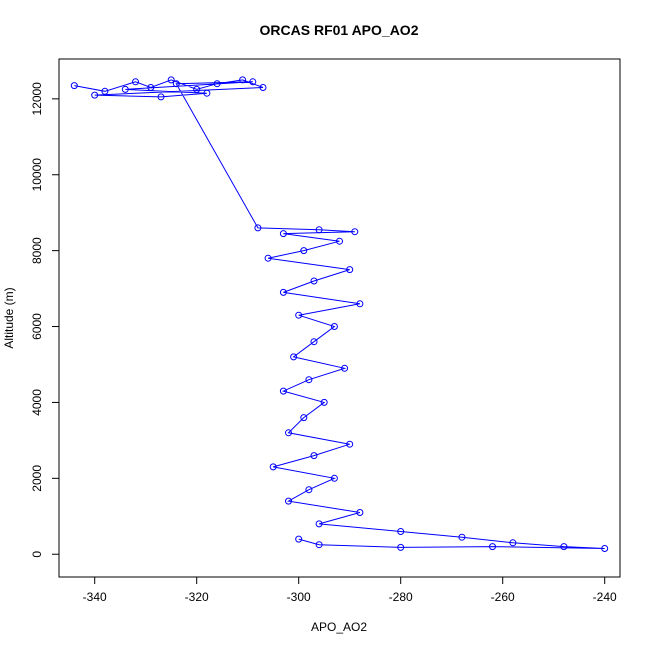 Image resolution: width=650 pixels, height=650 pixels. I want to click on y-tick-label: 6000, so click(37, 326).